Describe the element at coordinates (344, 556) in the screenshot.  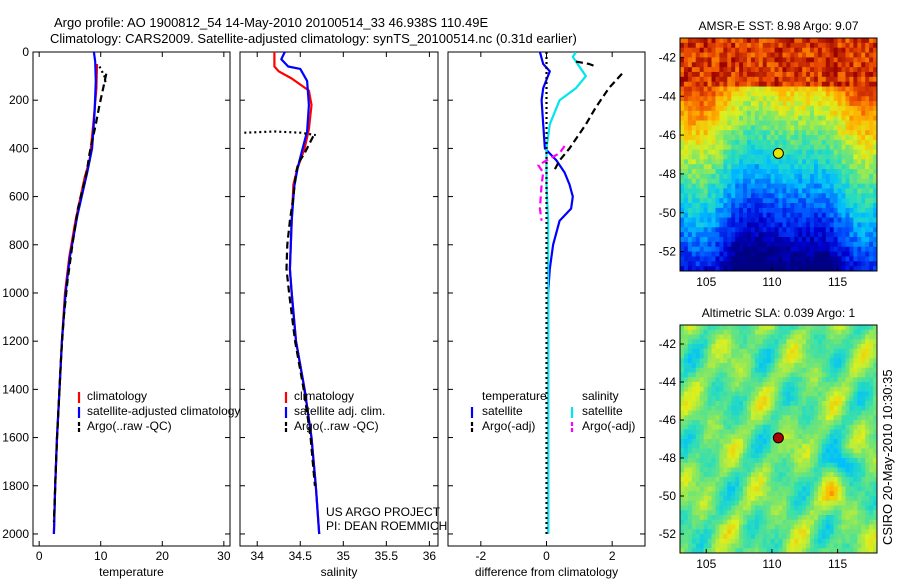
I see `x-tick-label-salinity: 35` at that location.